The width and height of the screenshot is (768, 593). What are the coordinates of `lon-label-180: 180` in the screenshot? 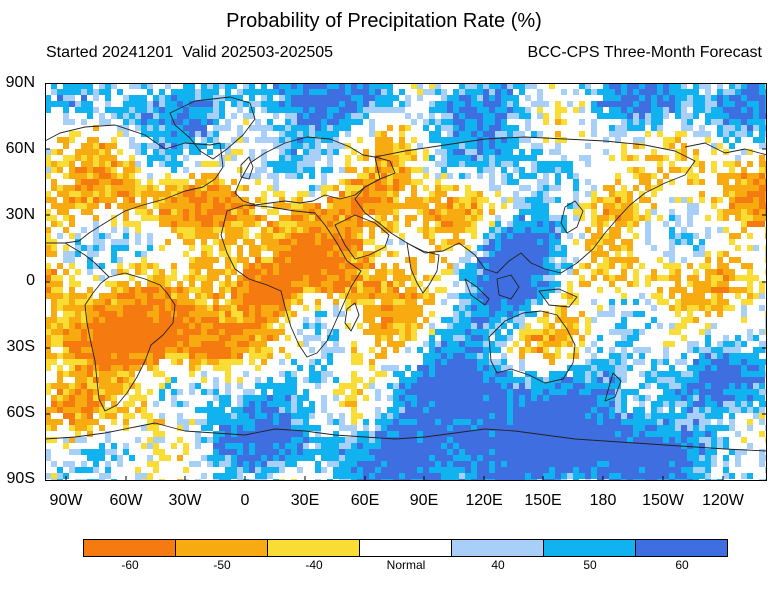 It's located at (603, 500).